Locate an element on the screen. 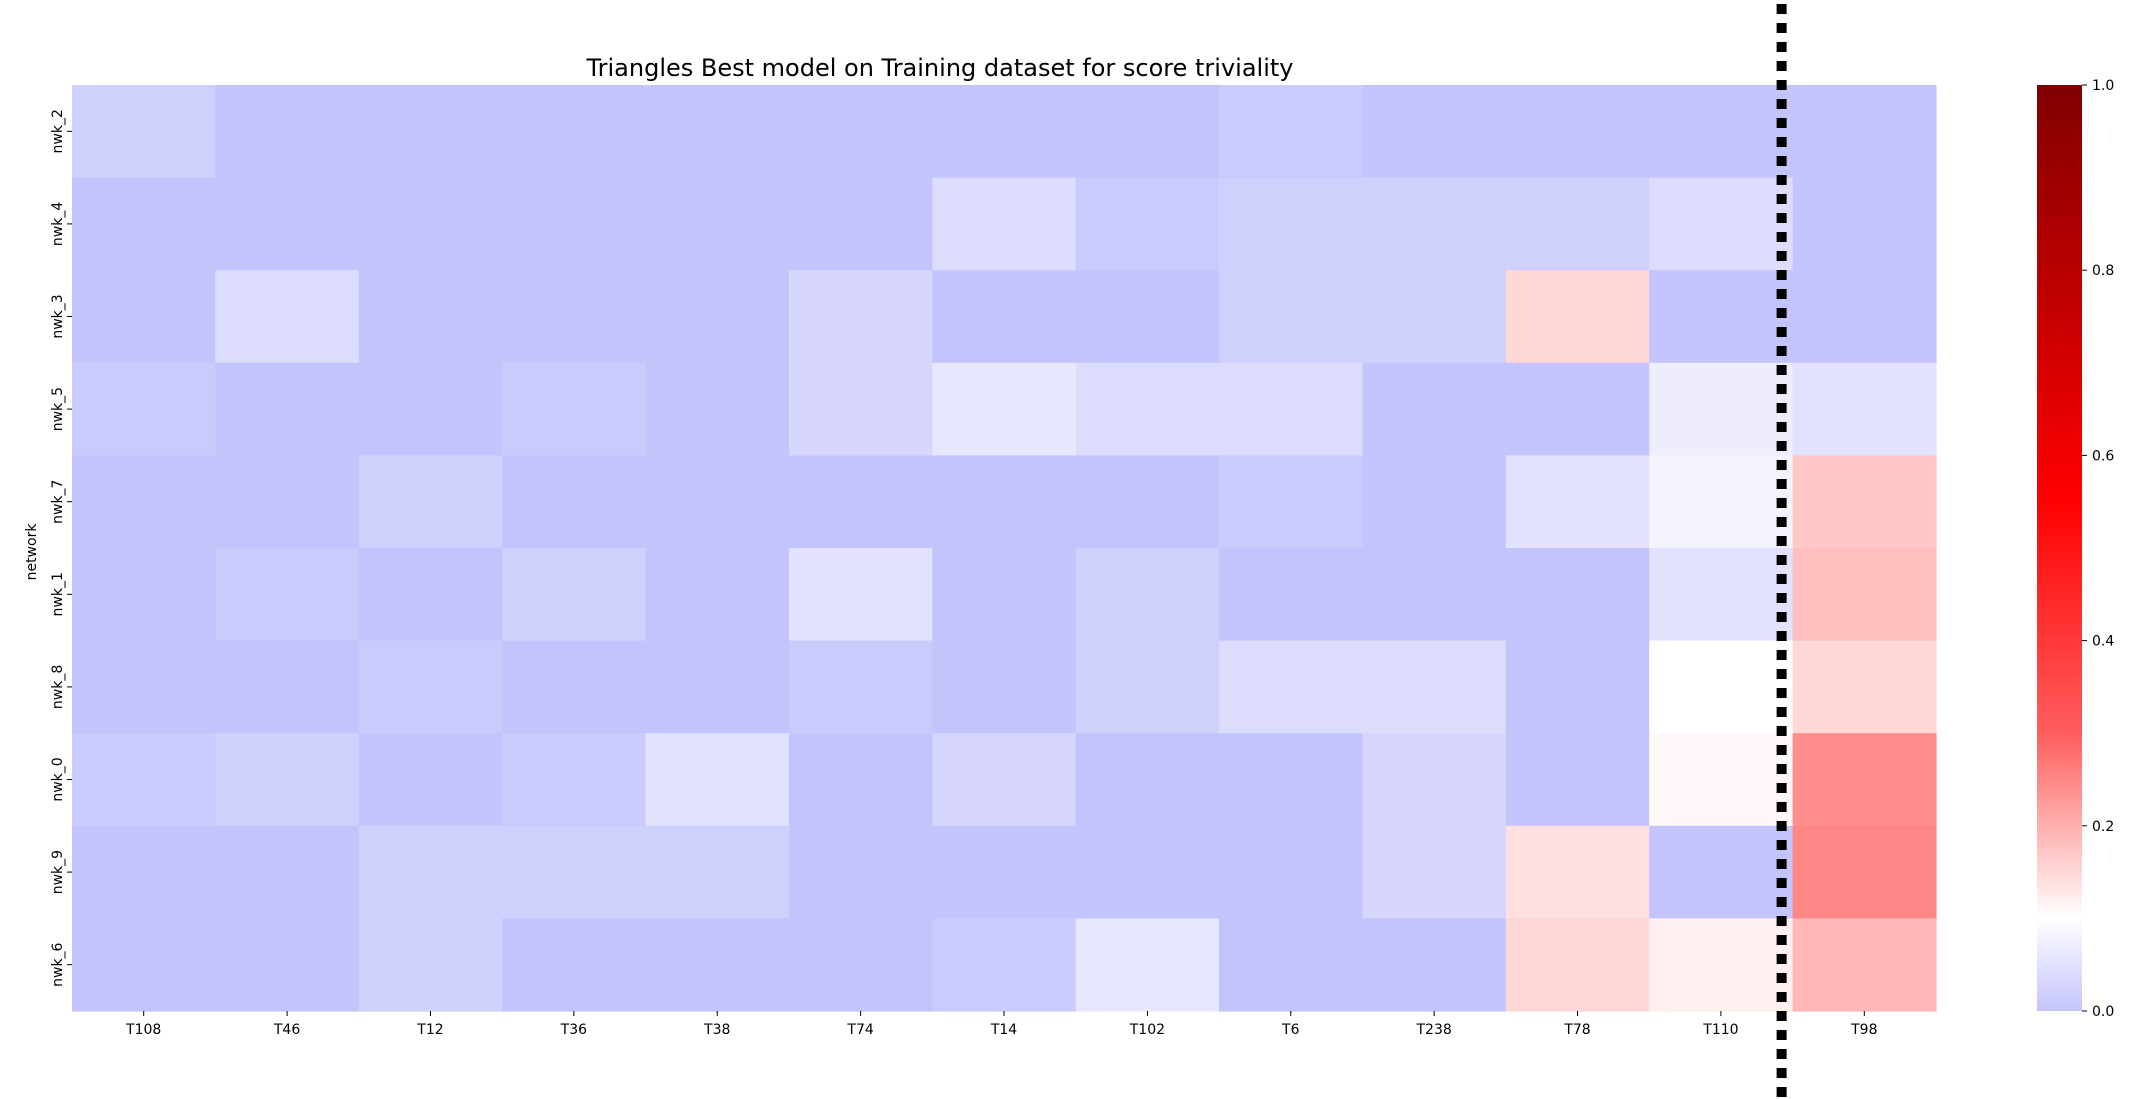  y-tick-label: nwk_4 is located at coordinates (58, 224).